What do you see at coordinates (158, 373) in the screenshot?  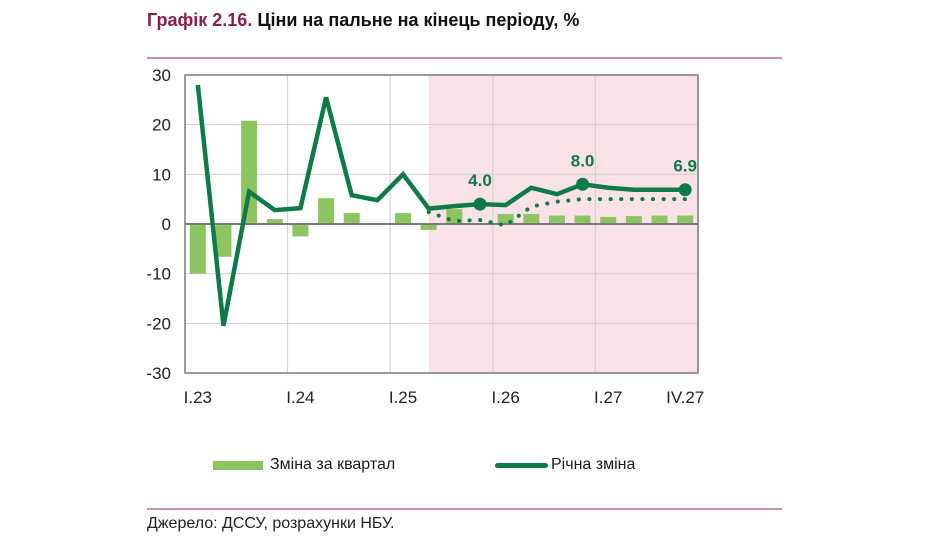 I see `y-tick-label: -30` at bounding box center [158, 373].